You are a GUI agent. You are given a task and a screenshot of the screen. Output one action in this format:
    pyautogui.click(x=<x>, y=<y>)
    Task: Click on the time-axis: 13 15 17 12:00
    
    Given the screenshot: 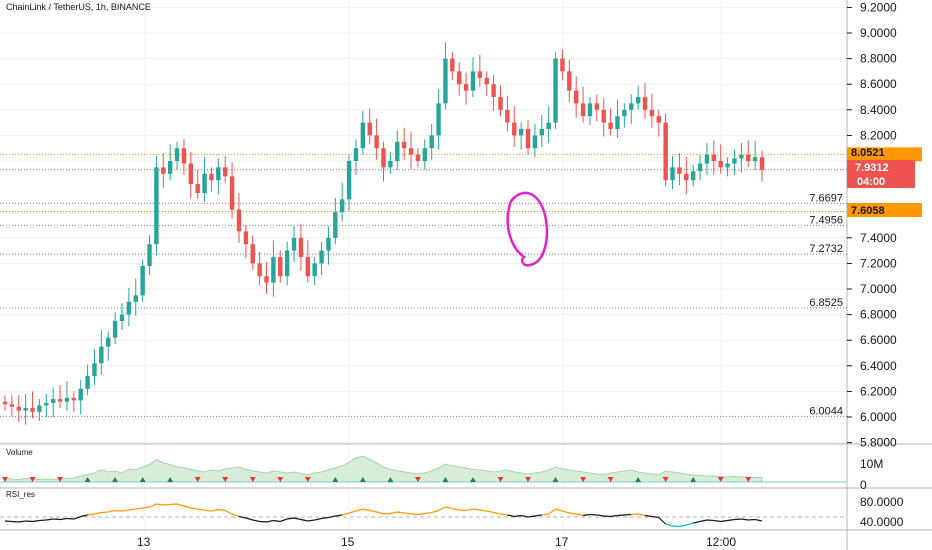 What is the action you would take?
    pyautogui.click(x=436, y=542)
    